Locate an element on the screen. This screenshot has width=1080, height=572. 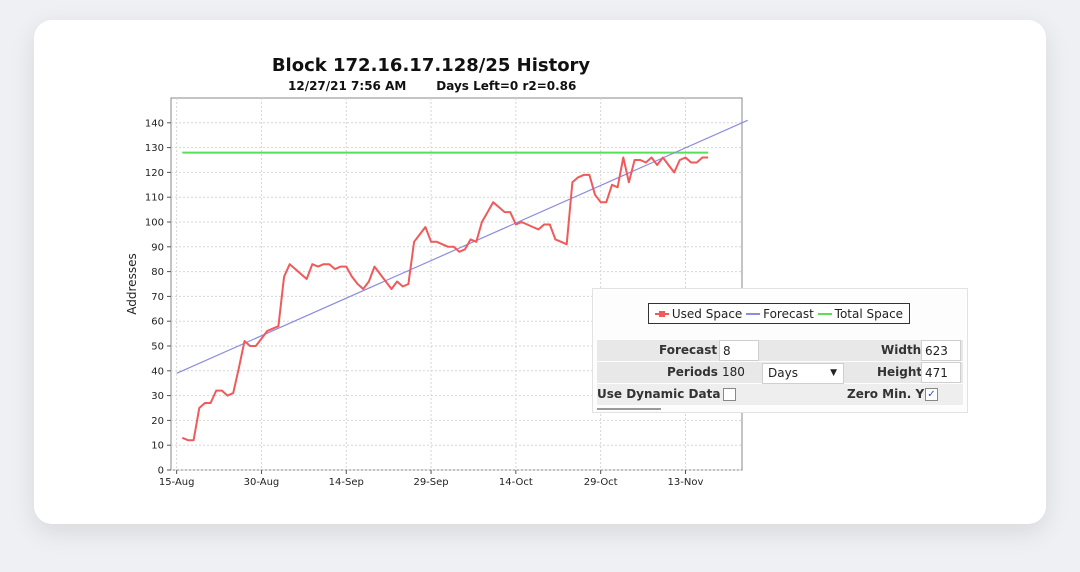
y-tick-label: 10 is located at coordinates (157, 446).